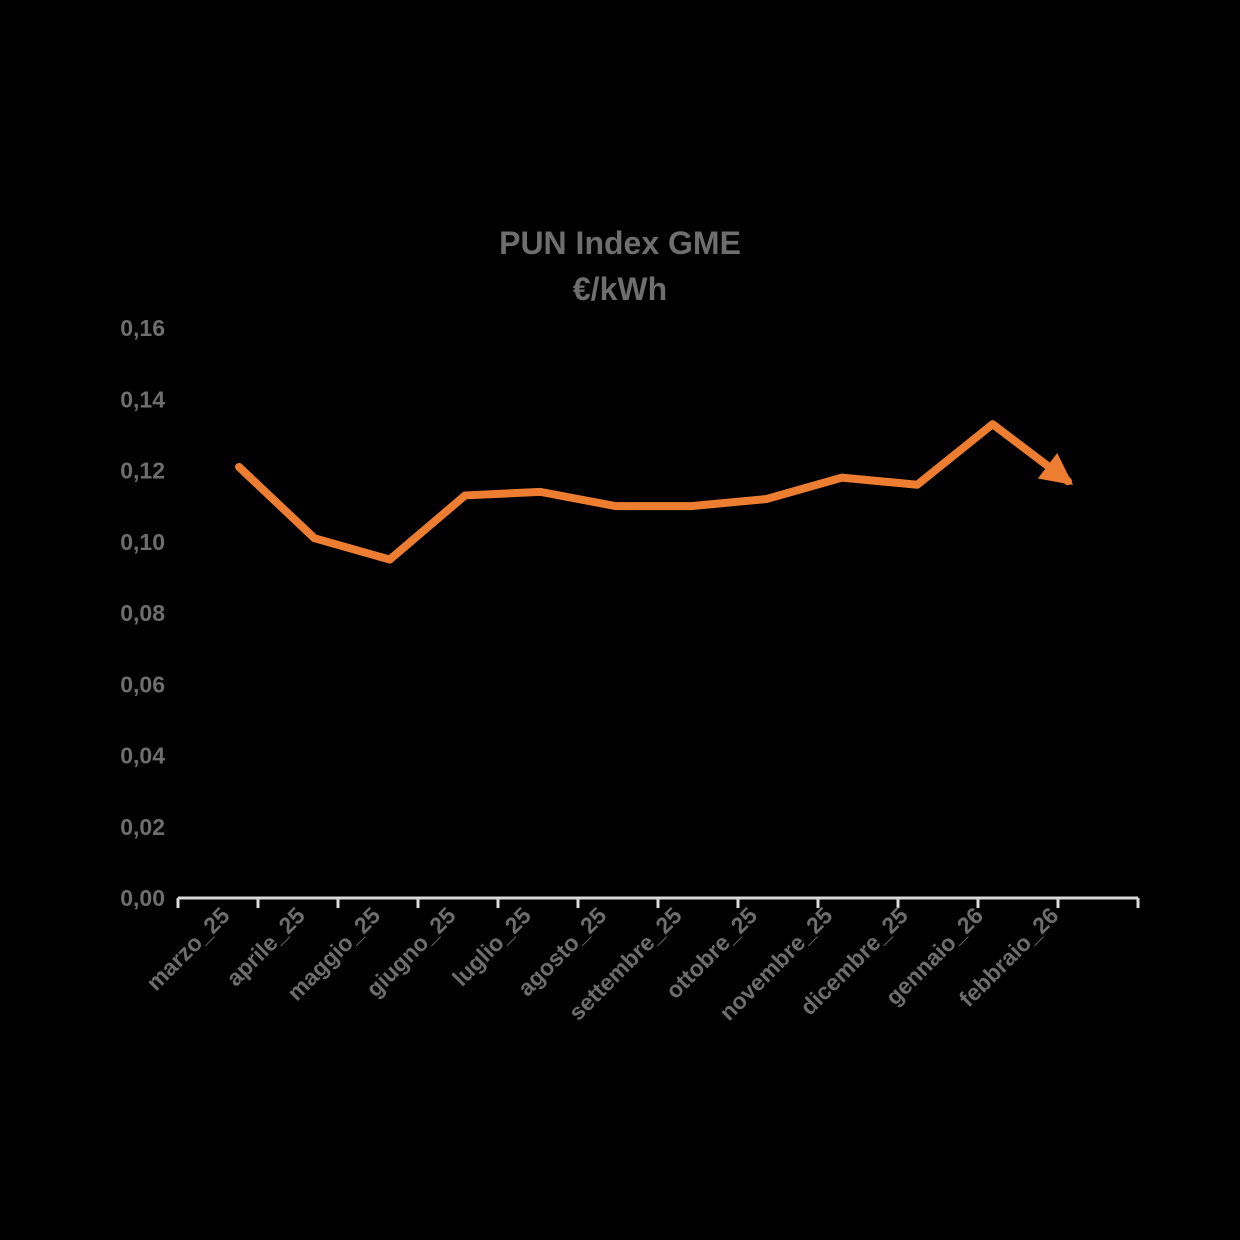 Image resolution: width=1240 pixels, height=1240 pixels. What do you see at coordinates (188, 949) in the screenshot?
I see `x-axis-tick-label: marzo_25` at bounding box center [188, 949].